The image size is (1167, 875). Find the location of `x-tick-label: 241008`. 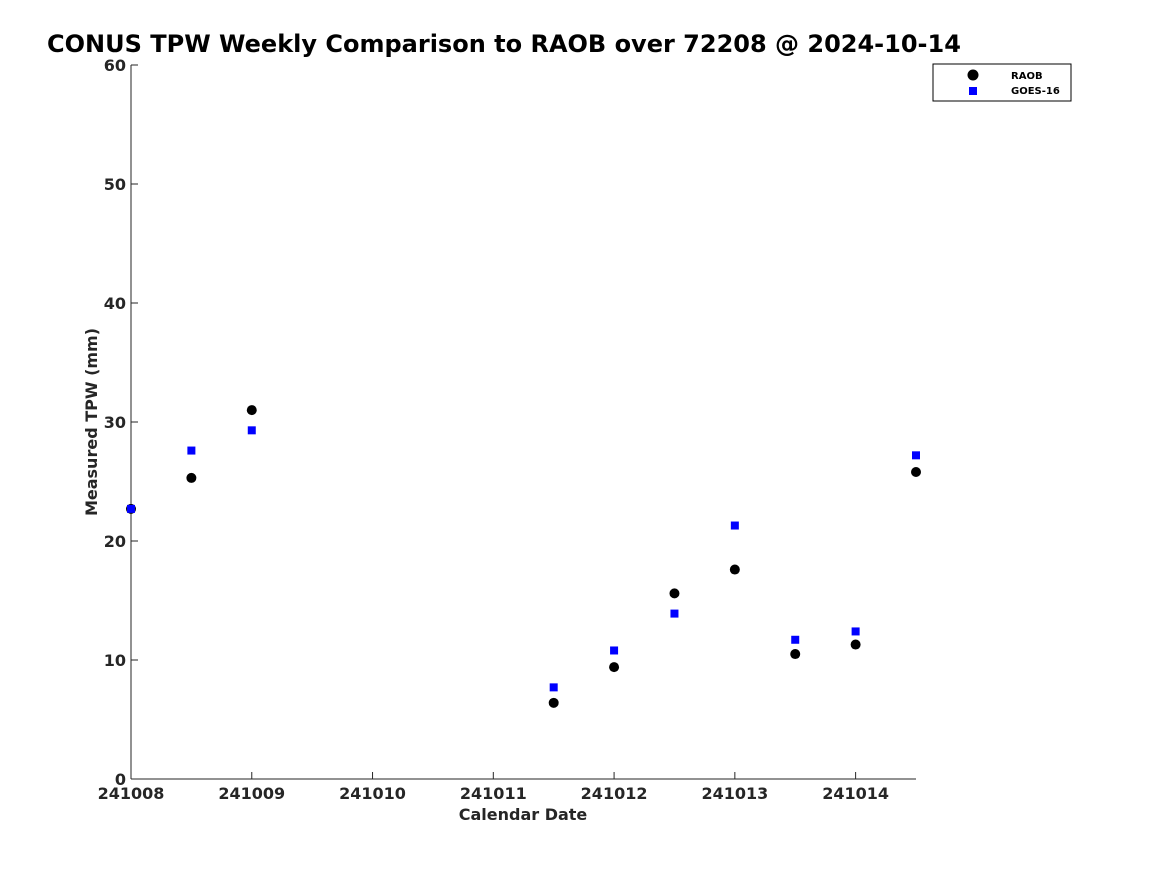

x-tick-label: 241008 is located at coordinates (131, 793).